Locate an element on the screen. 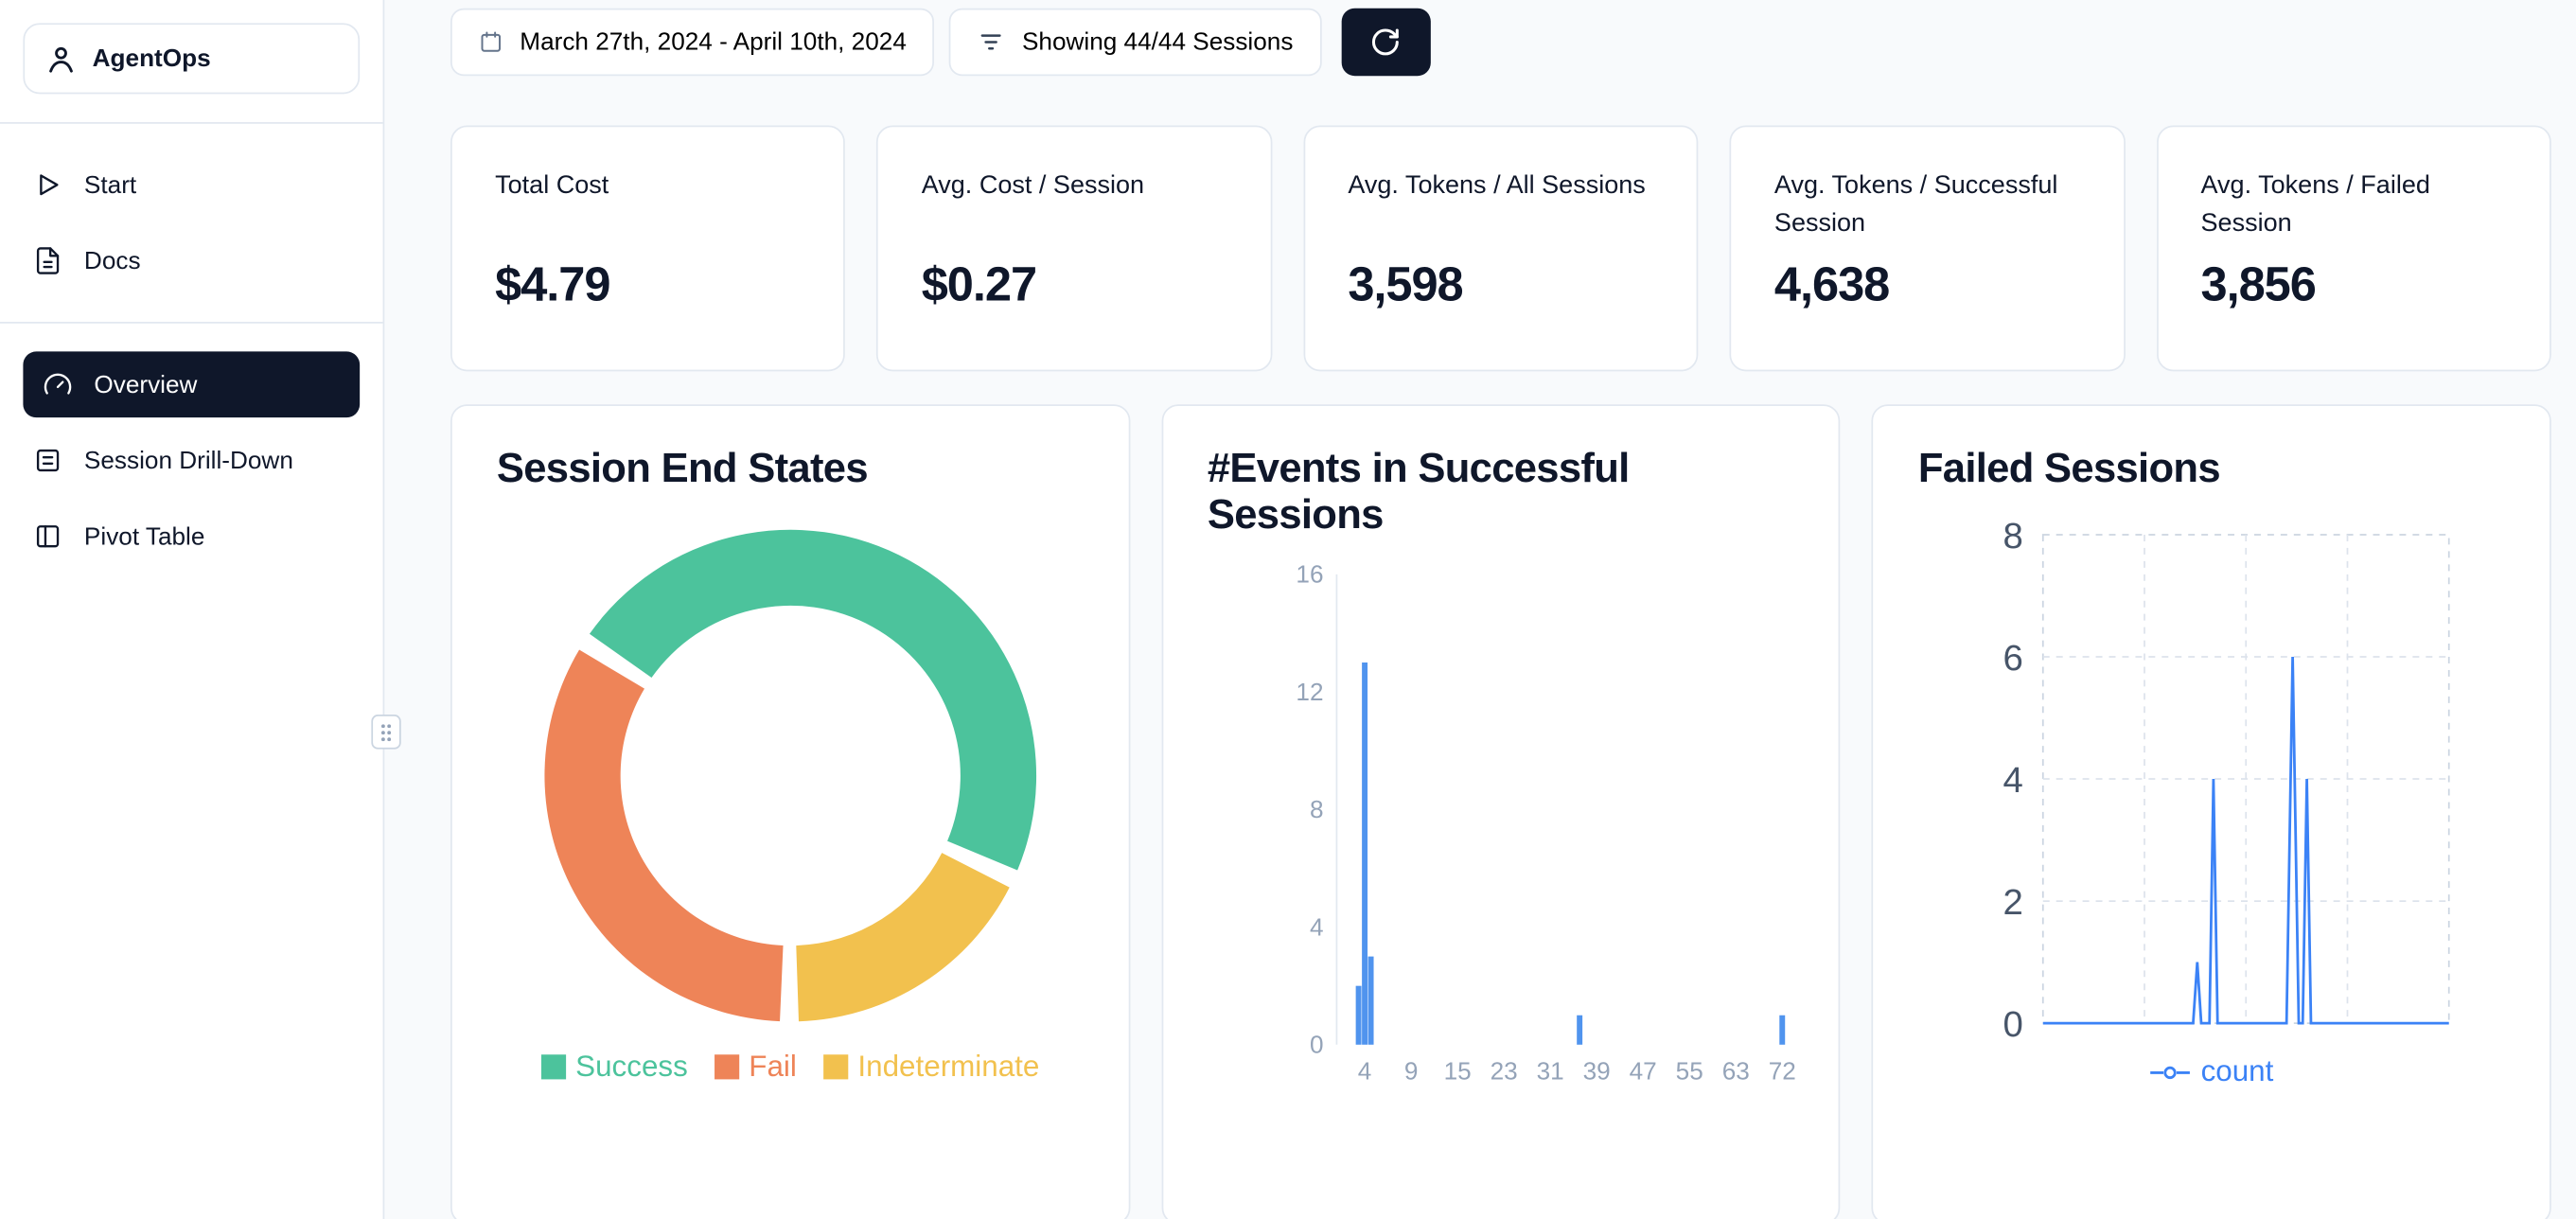 The image size is (2576, 1219). stat-card-avg-tokens-successful: Avg. Tokens / Successful Session 4,638 is located at coordinates (1927, 248).